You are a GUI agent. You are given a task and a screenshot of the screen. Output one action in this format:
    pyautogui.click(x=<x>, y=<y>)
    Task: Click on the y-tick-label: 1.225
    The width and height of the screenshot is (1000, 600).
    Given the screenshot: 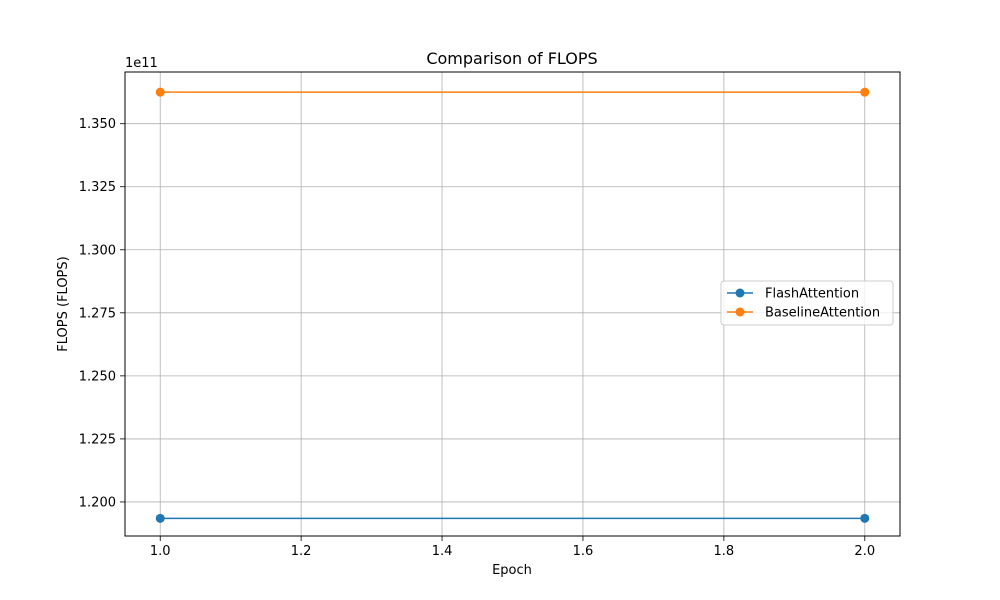 What is the action you would take?
    pyautogui.click(x=97, y=439)
    